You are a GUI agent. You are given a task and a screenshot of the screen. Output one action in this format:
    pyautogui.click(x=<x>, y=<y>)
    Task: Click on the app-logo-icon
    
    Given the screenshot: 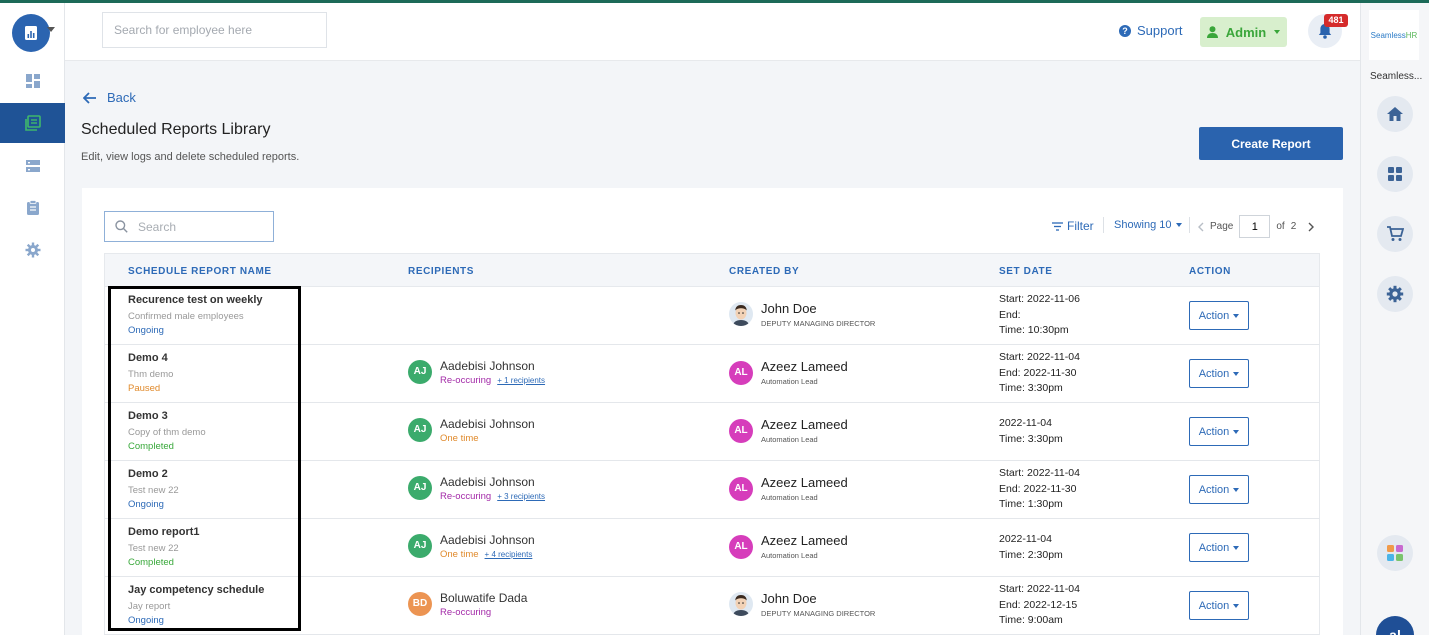 What is the action you would take?
    pyautogui.click(x=31, y=33)
    